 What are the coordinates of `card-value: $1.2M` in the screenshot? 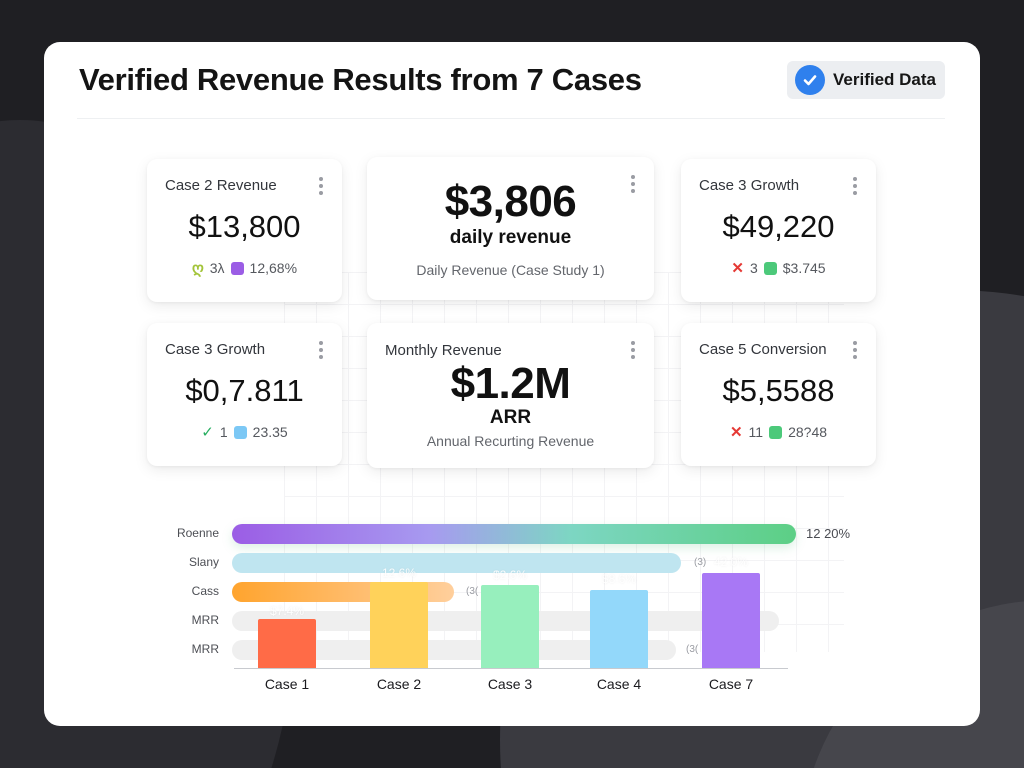 It's located at (510, 383).